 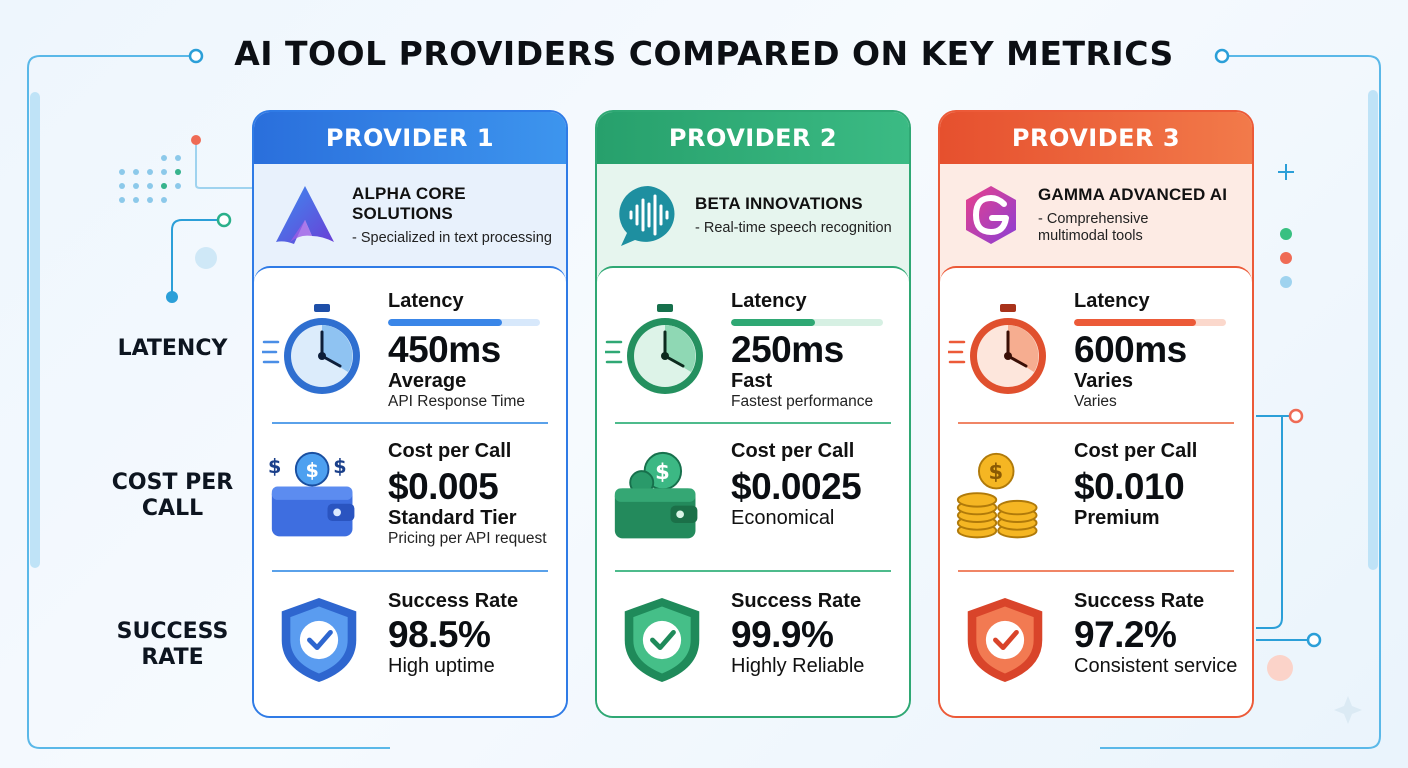 I want to click on row-label-latency-text: LATENCY, so click(x=172, y=348).